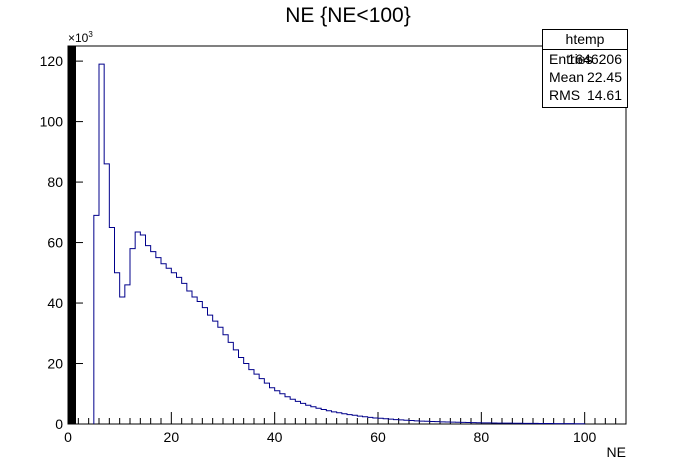 This screenshot has height=472, width=696. Describe the element at coordinates (61, 238) in the screenshot. I see `y-axis: 020406080100120` at that location.